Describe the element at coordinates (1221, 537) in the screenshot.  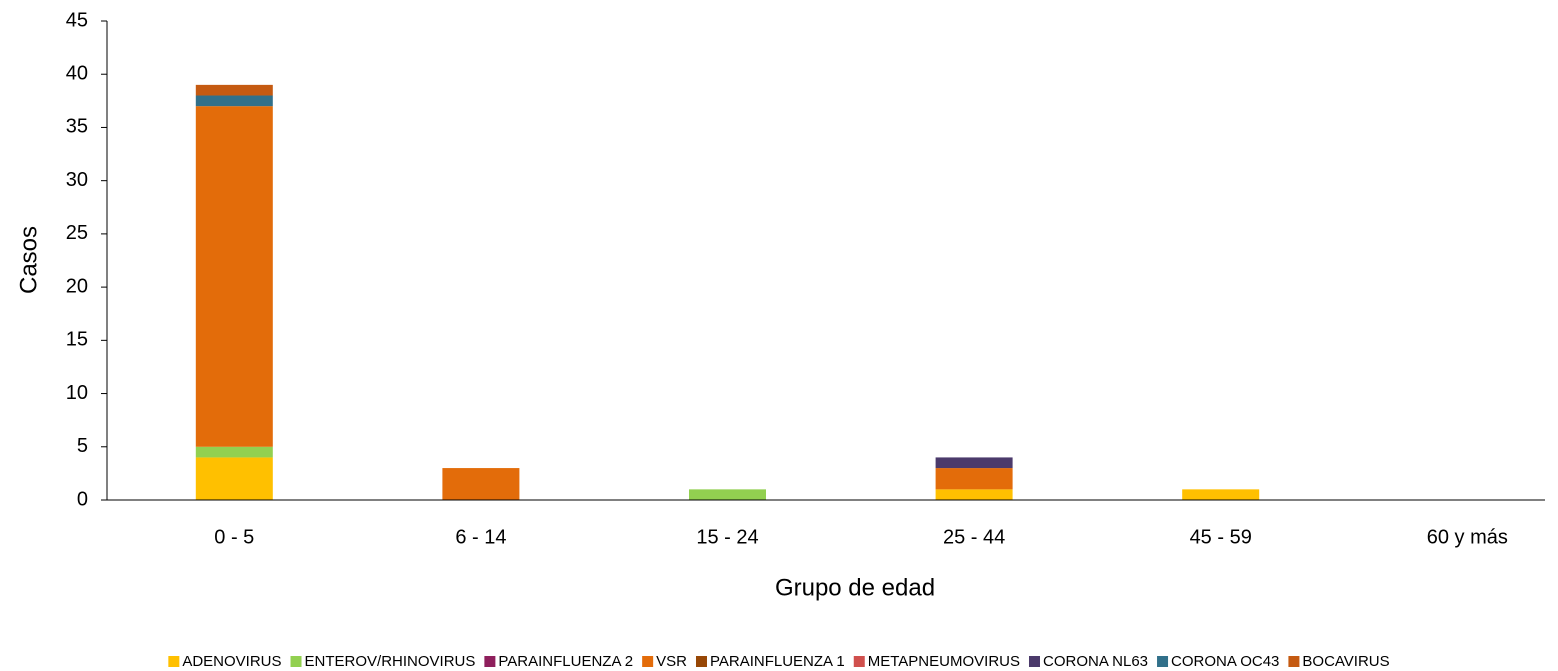
I see `x-tick-label: 45 - 59` at that location.